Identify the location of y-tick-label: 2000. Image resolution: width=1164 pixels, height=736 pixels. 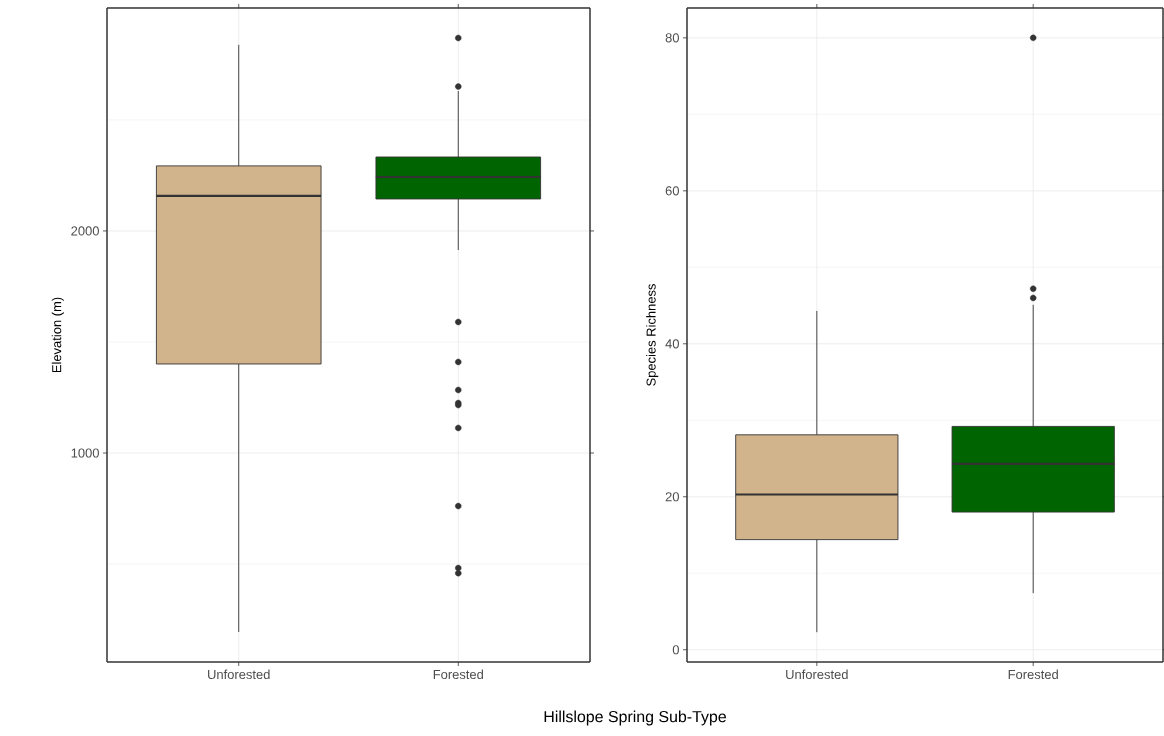
(85, 231).